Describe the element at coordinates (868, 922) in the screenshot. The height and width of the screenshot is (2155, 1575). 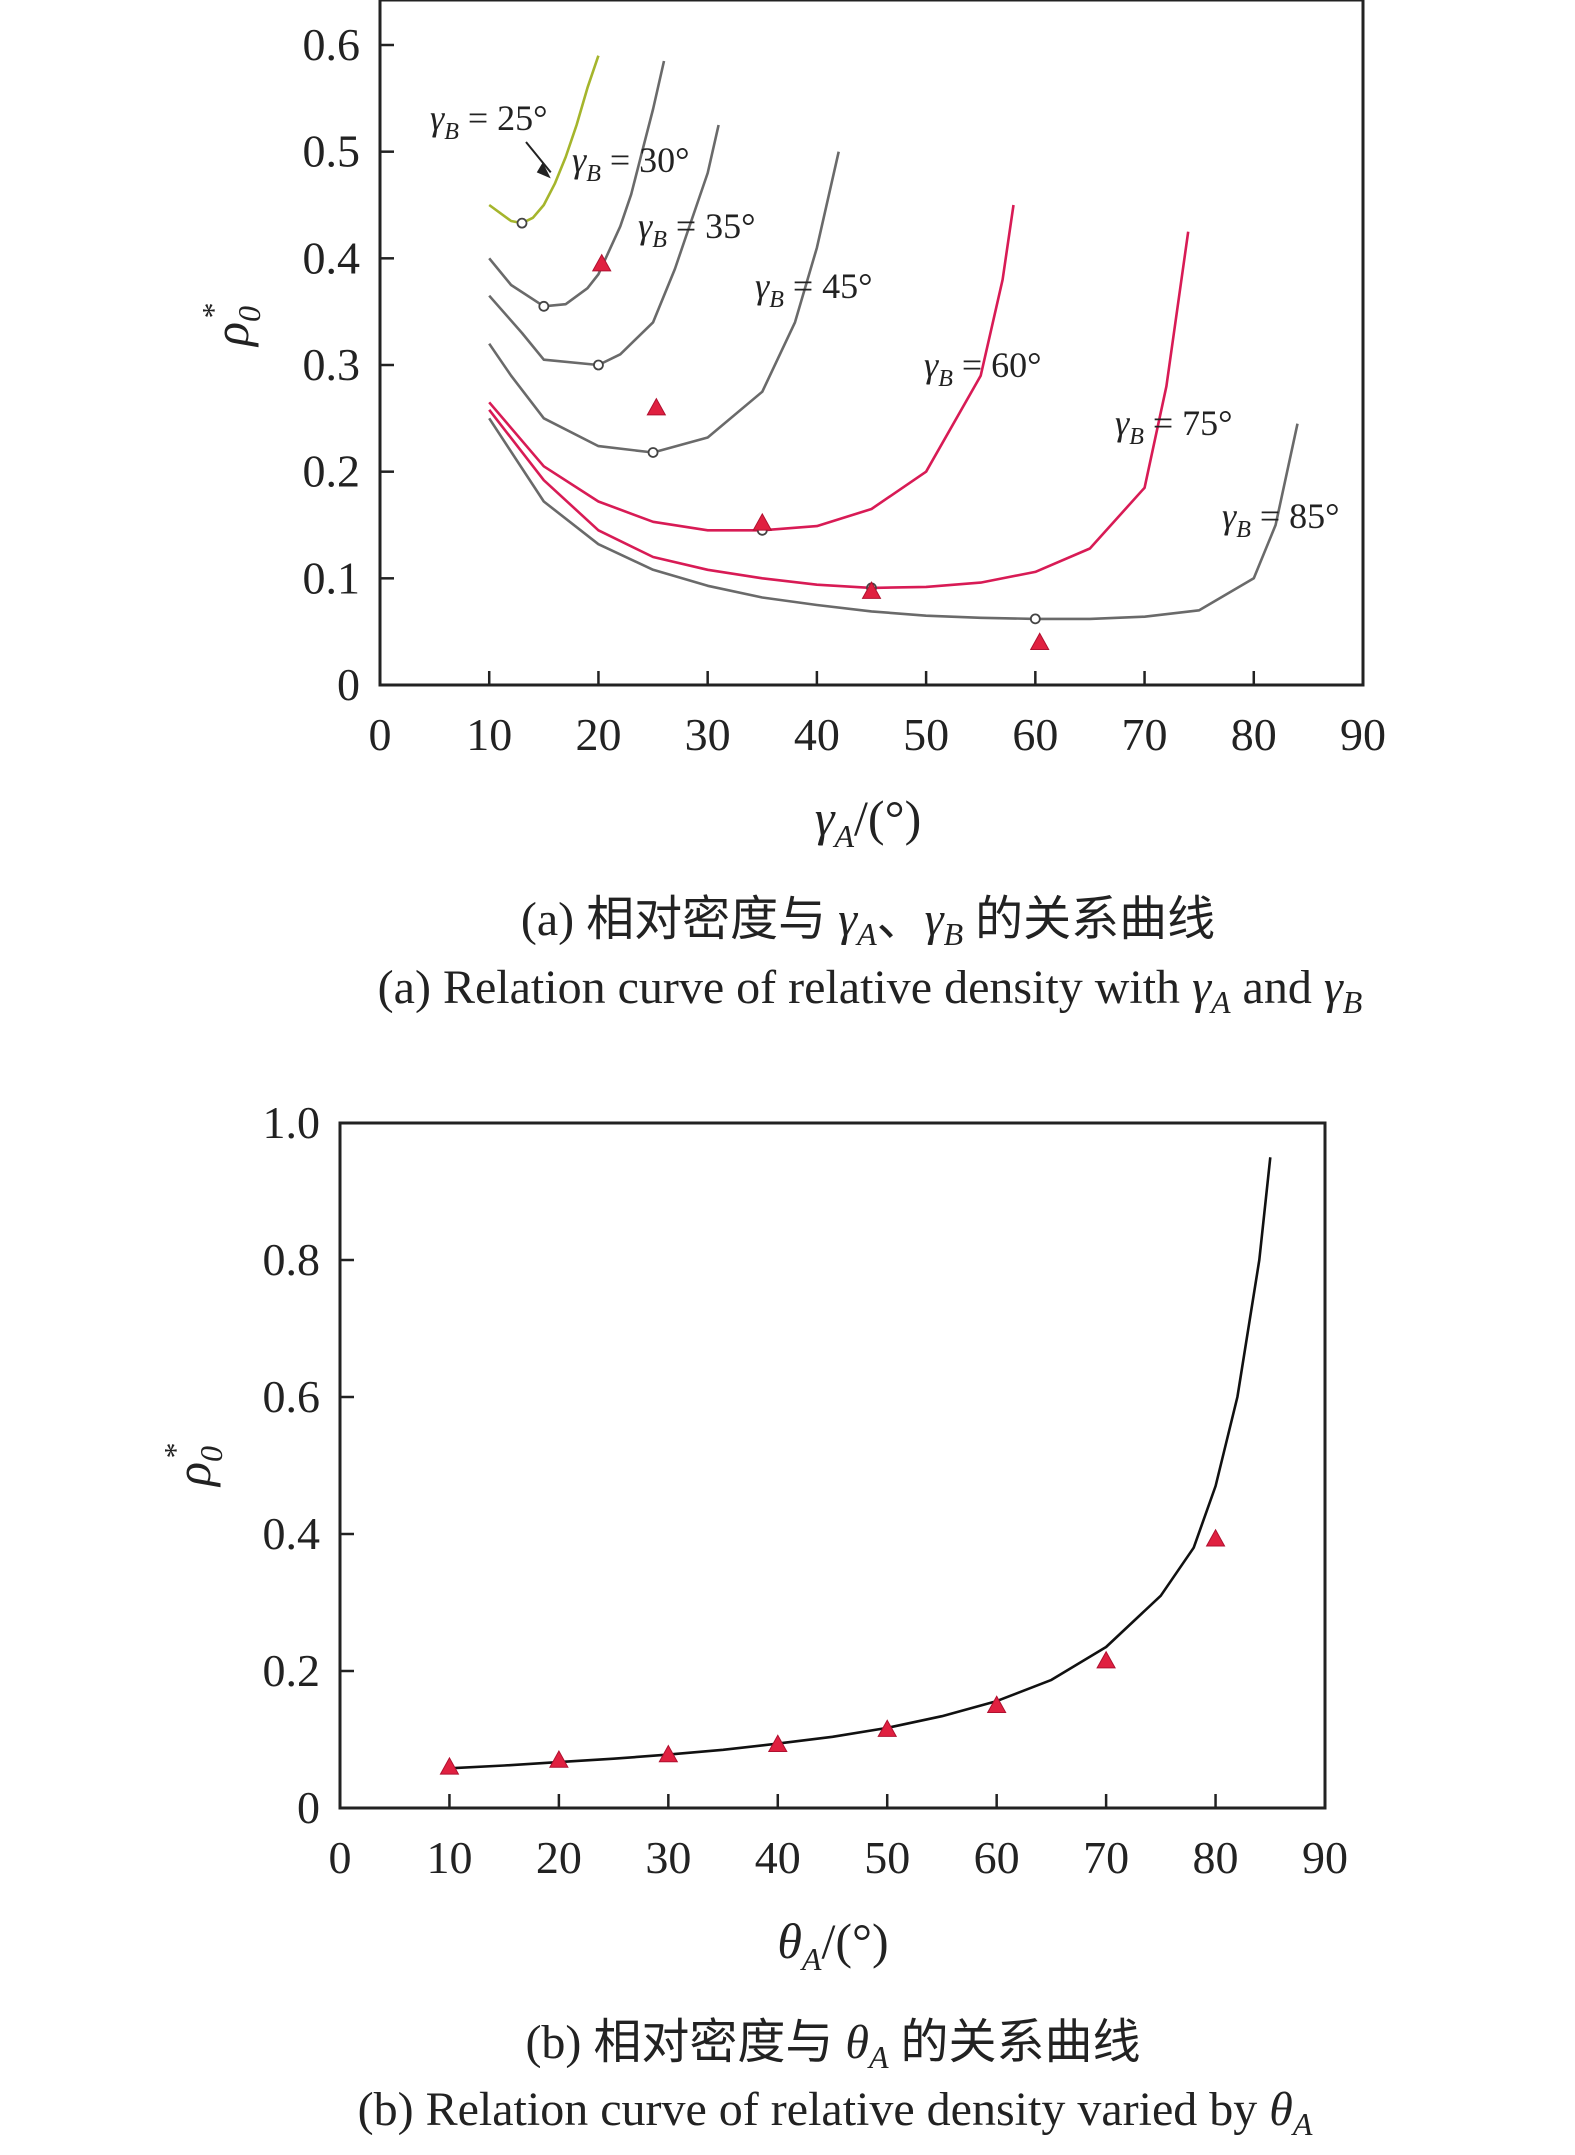
I see `caption-a-cn: (a) 相对密度与 γA、γB 的关系曲线` at that location.